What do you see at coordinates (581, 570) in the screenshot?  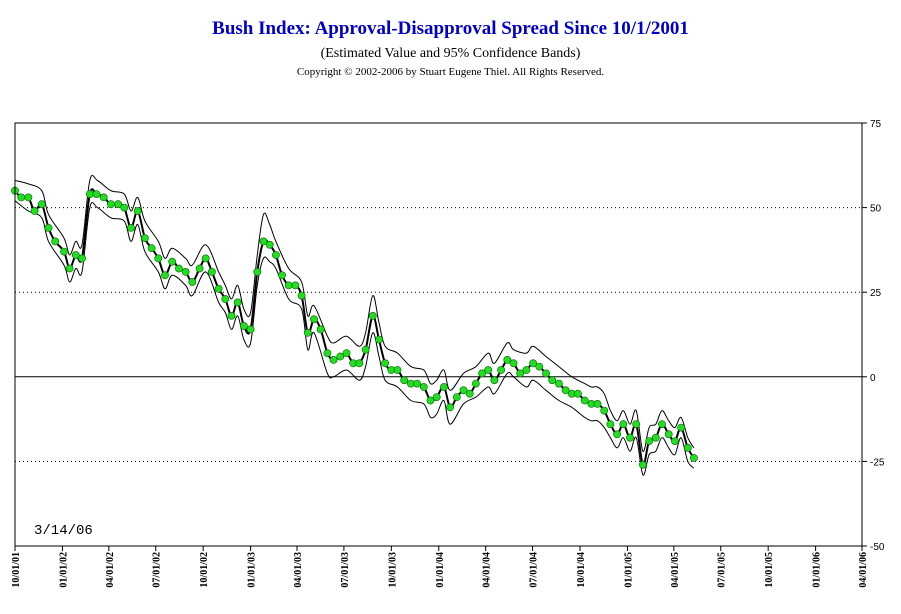 I see `x-tick-label: 10/01/04` at bounding box center [581, 570].